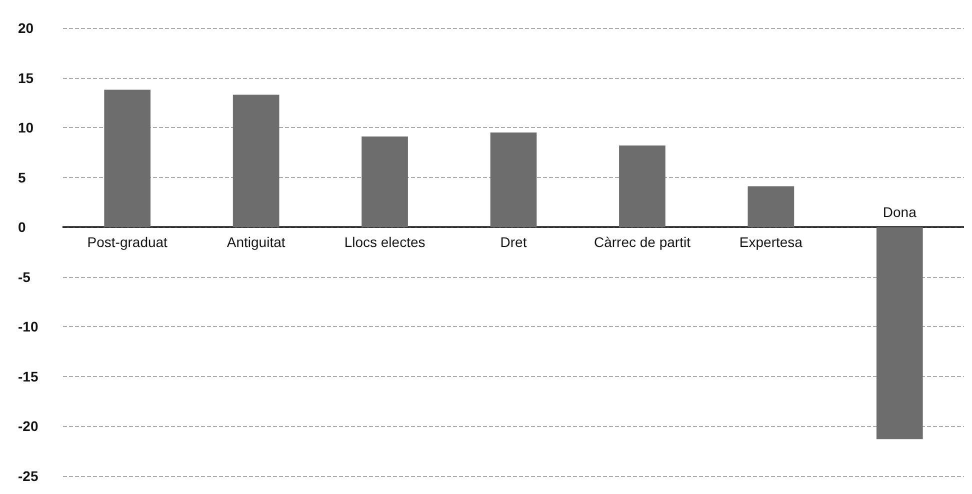 The image size is (972, 494). I want to click on y-tick-label: 5, so click(22, 177).